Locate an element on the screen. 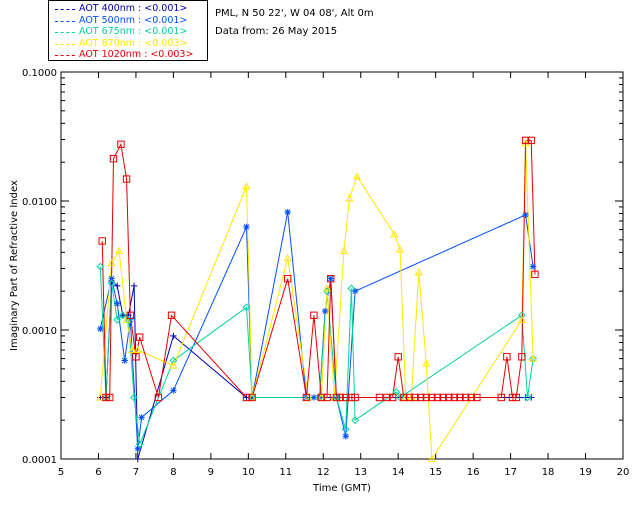 This screenshot has height=512, width=640. x-tick-label-19: 19 is located at coordinates (585, 472).